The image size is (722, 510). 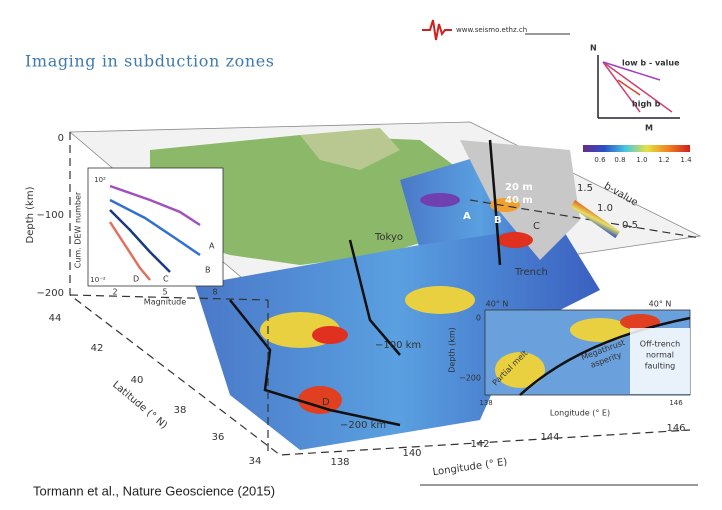 What do you see at coordinates (100, 180) in the screenshot?
I see `tick-label: 10²` at bounding box center [100, 180].